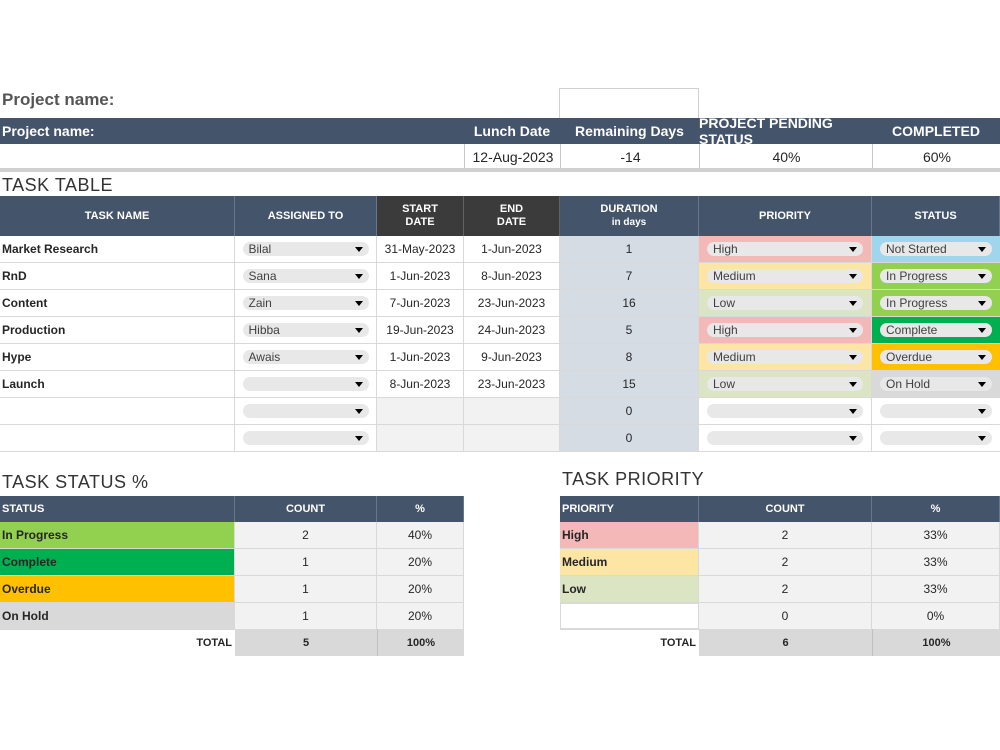  I want to click on total-label: TOTAL, so click(214, 642).